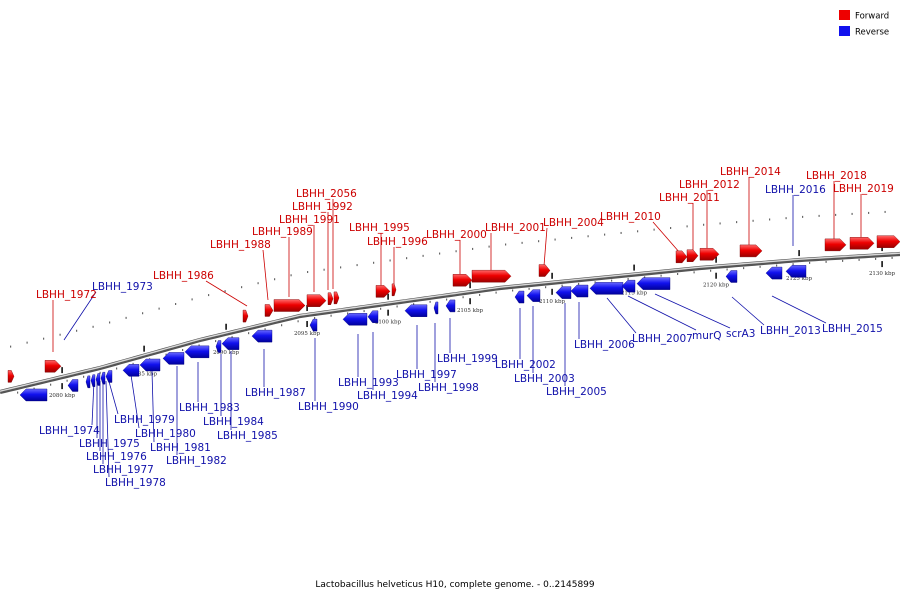 This screenshot has width=900, height=600. I want to click on forward-gene-label: LBHH_1995, so click(379, 228).